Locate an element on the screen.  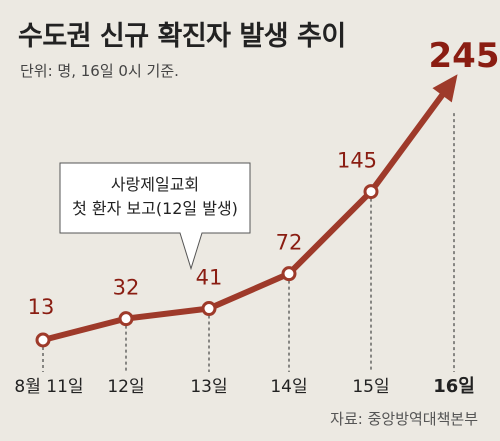
x-tick-1: 12일 is located at coordinates (125, 387).